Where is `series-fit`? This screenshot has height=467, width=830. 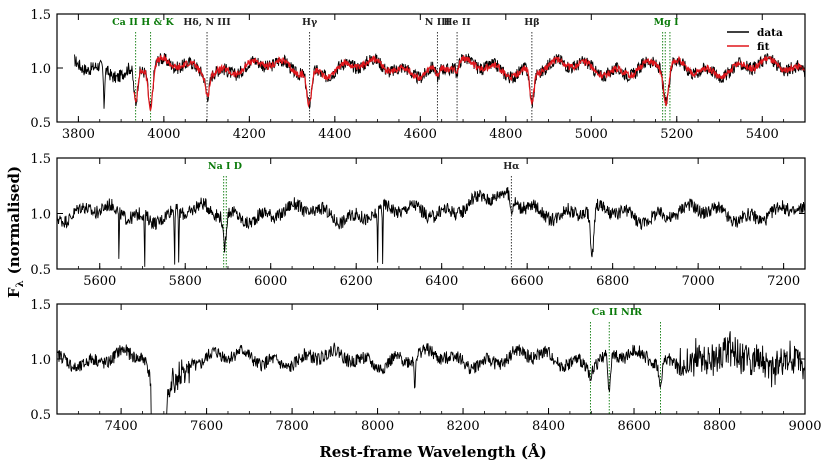
series-fit is located at coordinates (469, 82).